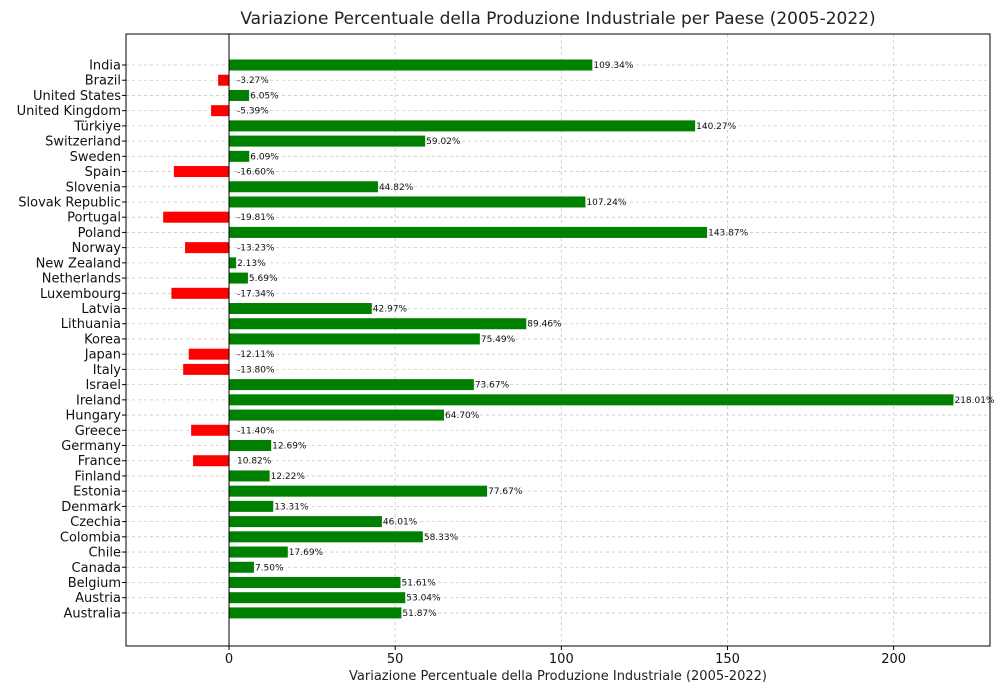  I want to click on data-label: 51.87%, so click(419, 614).